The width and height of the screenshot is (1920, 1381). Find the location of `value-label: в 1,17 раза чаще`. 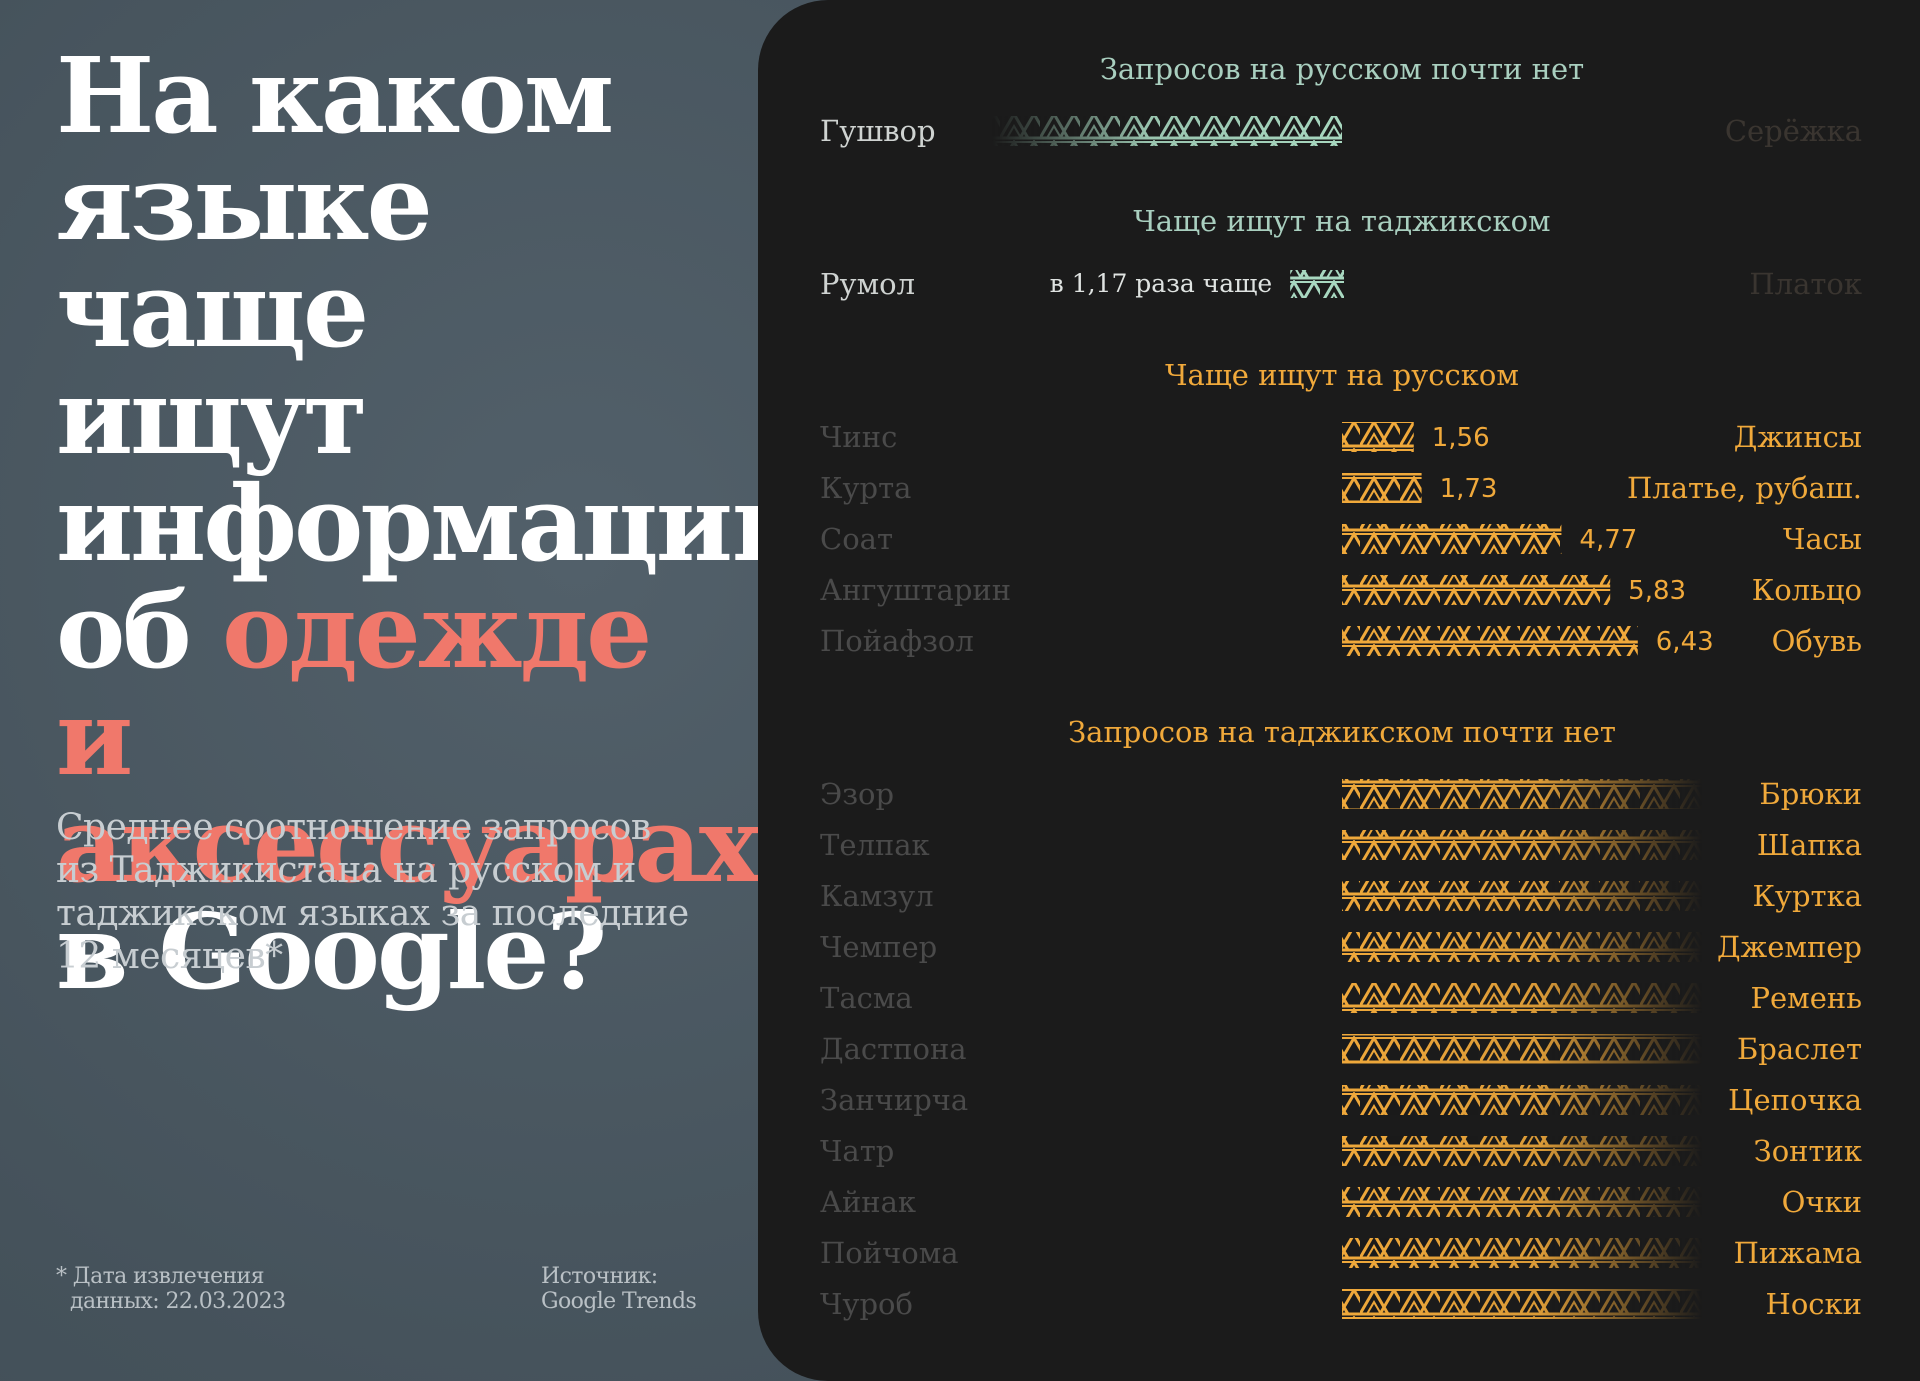

value-label: в 1,17 раза чаще is located at coordinates (1161, 283).